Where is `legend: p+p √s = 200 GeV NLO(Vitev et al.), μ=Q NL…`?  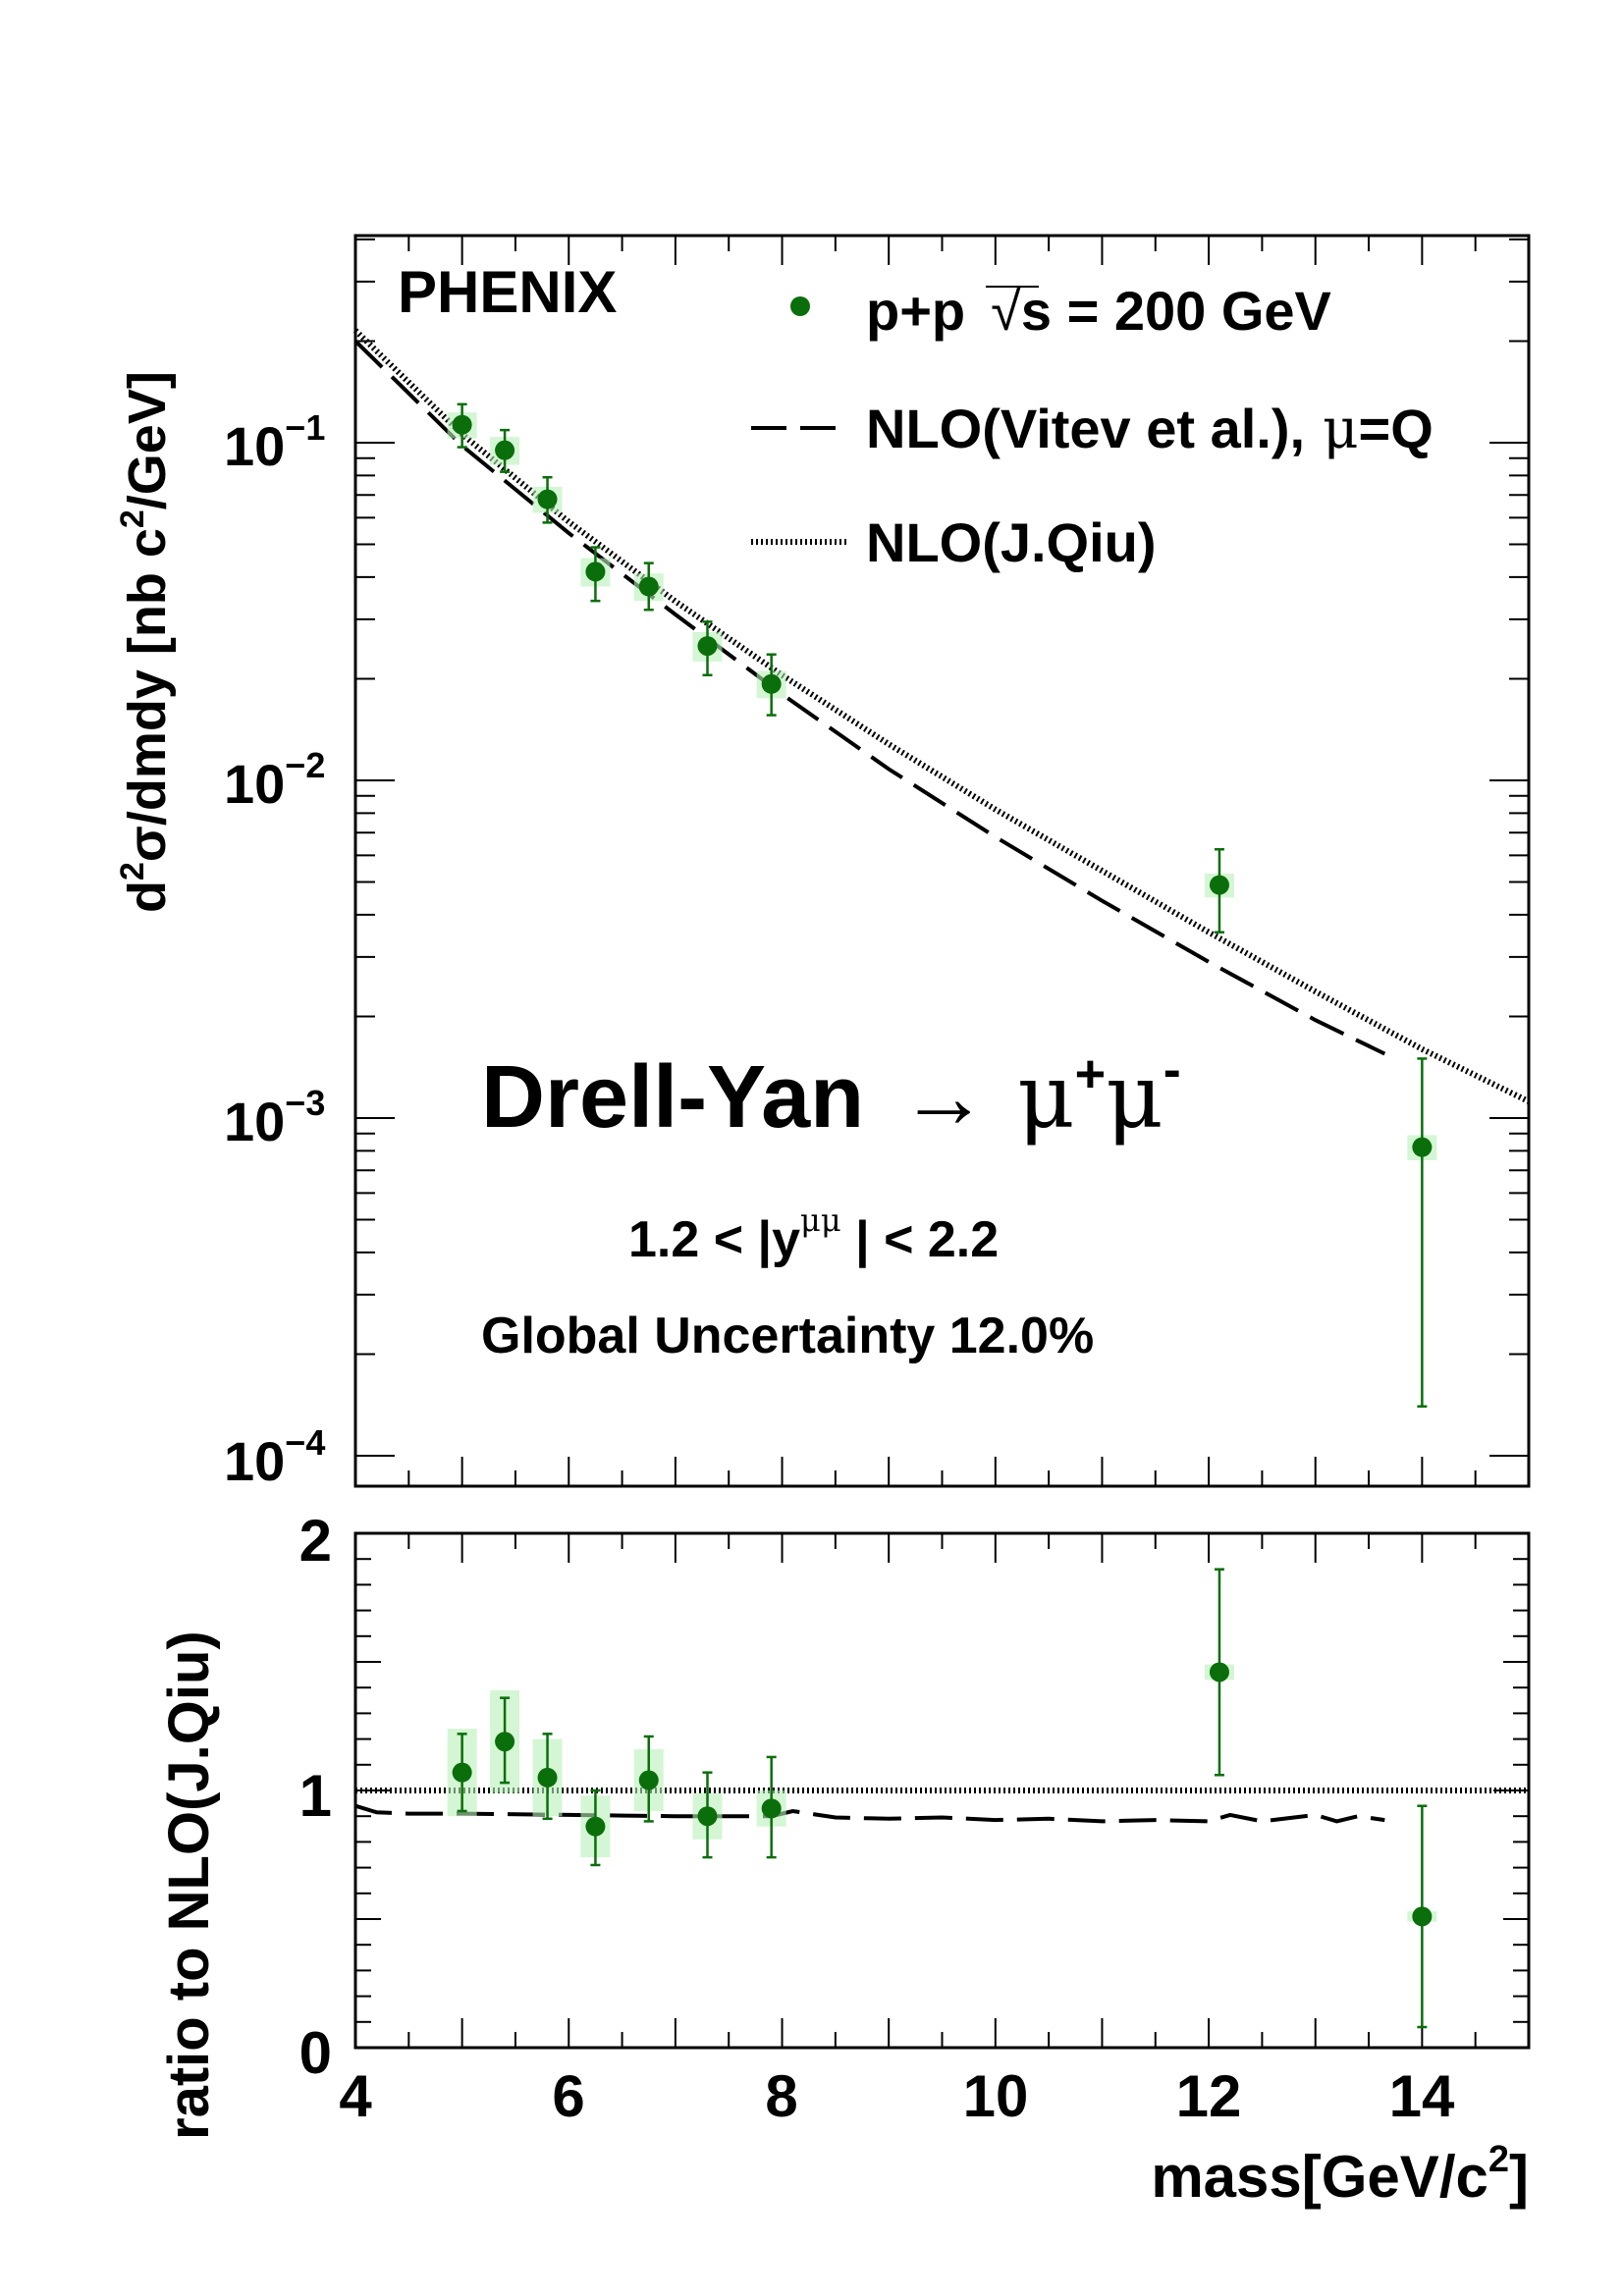
legend: p+p √s = 200 GeV NLO(Vitev et al.), μ=Q NL… is located at coordinates (1092, 427).